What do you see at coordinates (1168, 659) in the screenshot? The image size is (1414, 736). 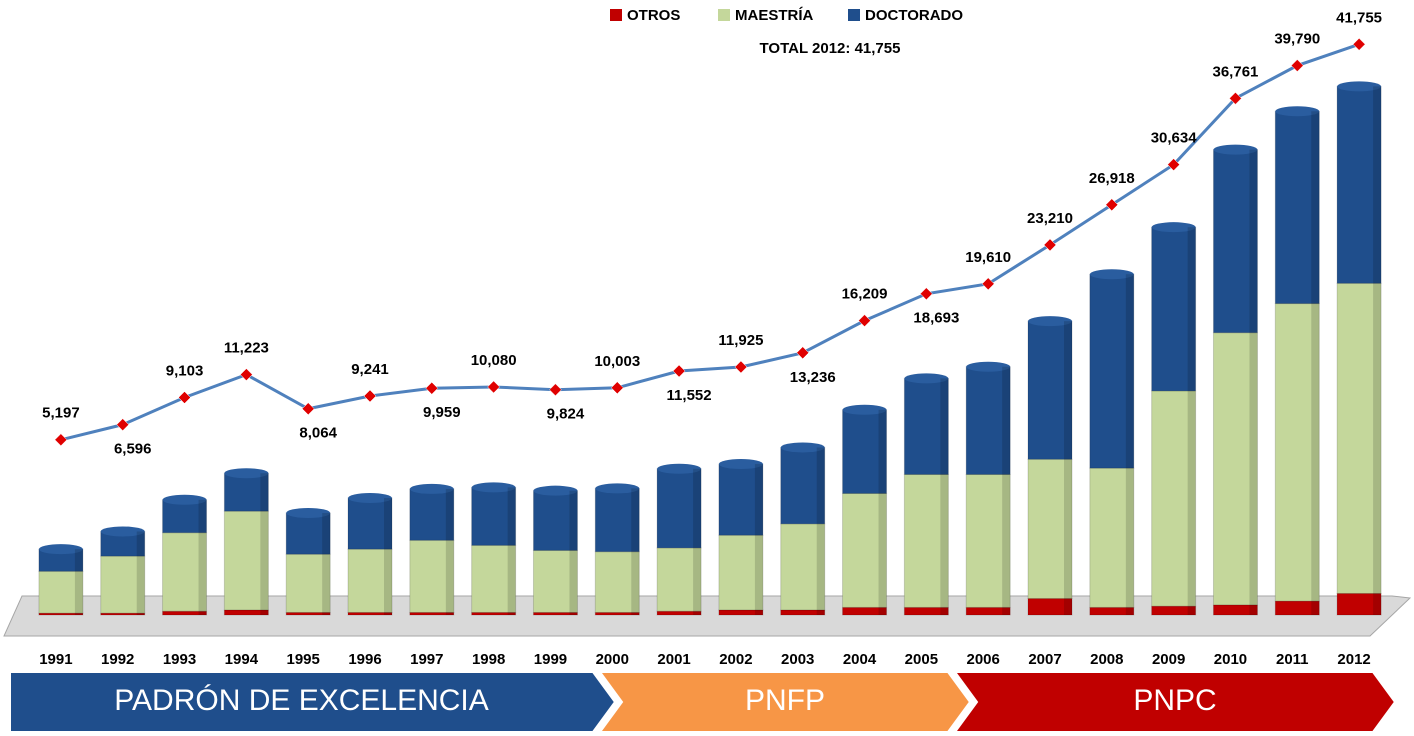 I see `x-tick-label: 2009` at bounding box center [1168, 659].